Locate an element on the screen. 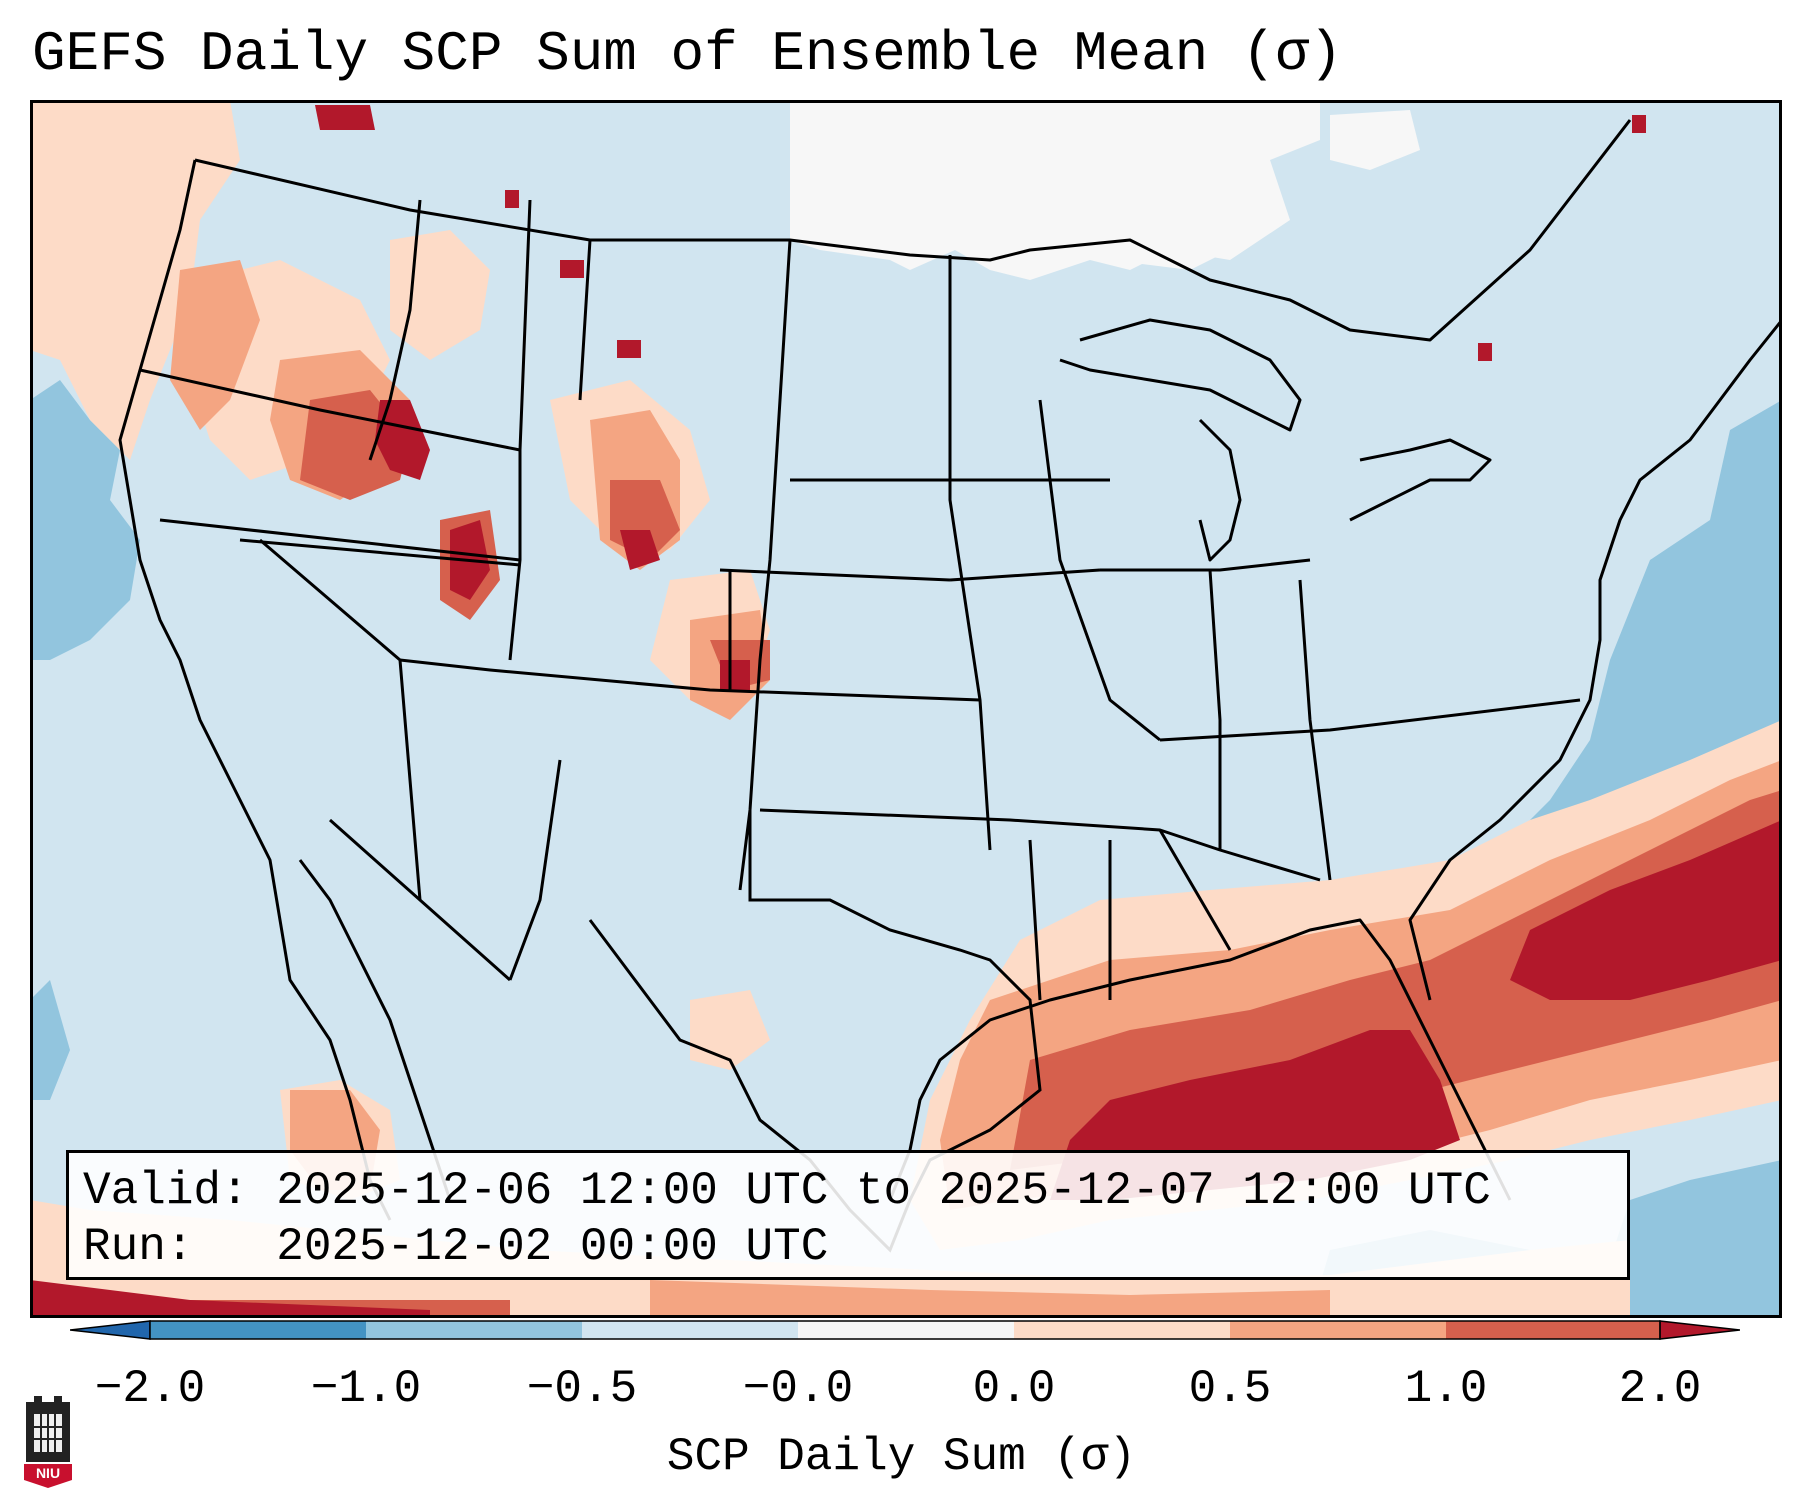 The image size is (1803, 1506). colorbar-segment-n1-n05 is located at coordinates (474, 1330).